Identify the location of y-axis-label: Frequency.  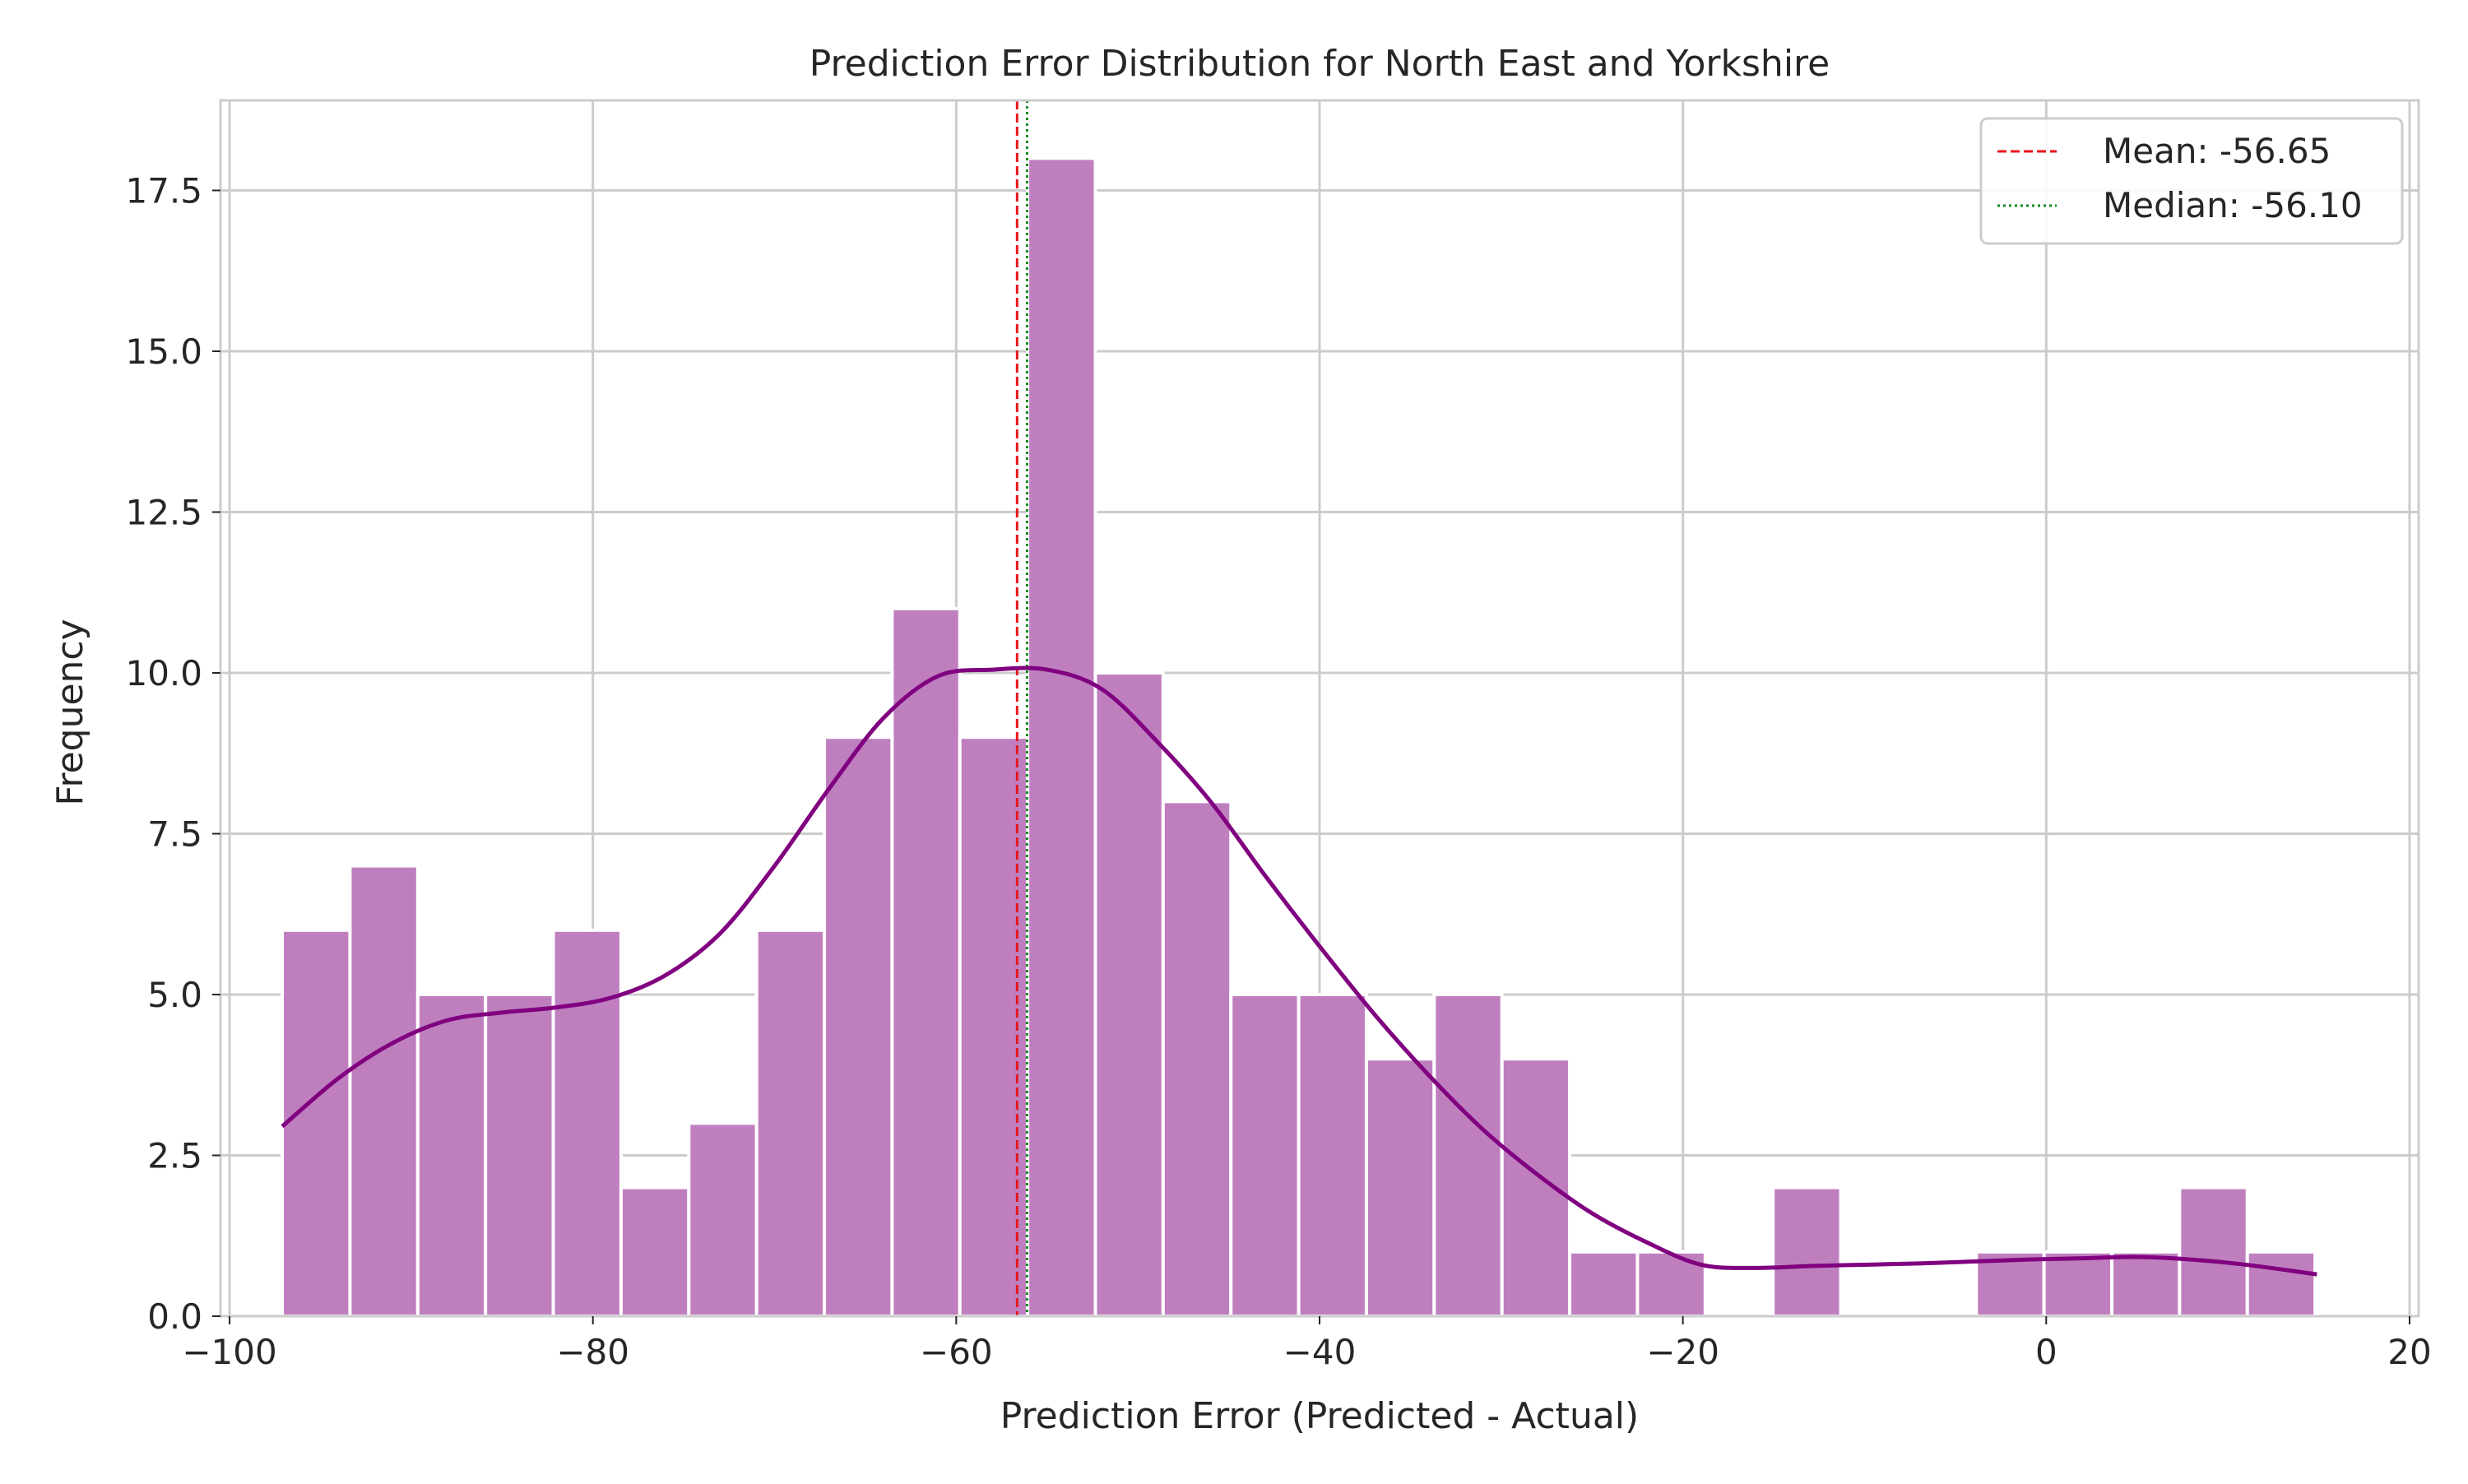
(70, 712).